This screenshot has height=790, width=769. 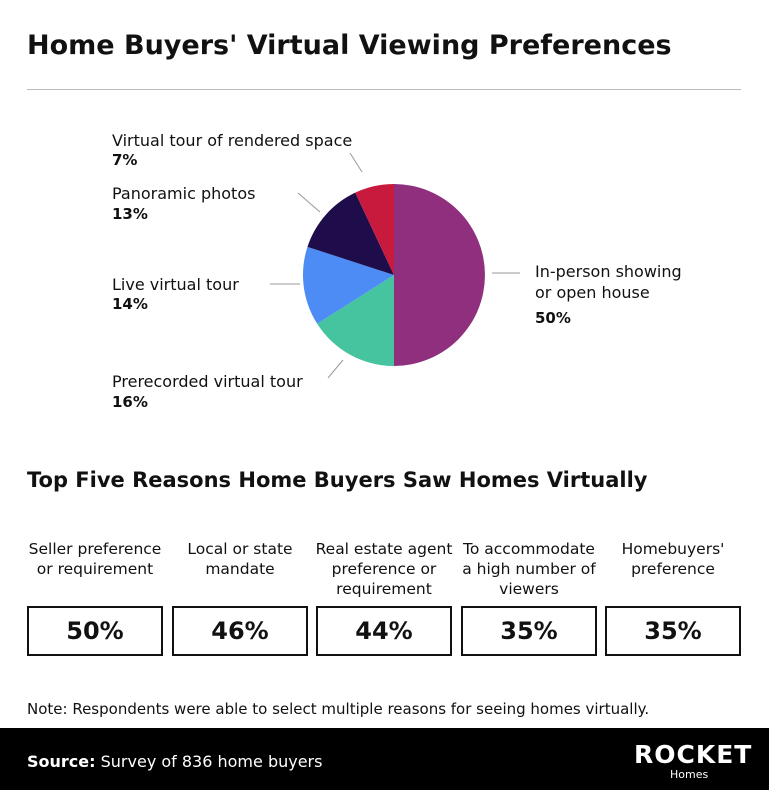 What do you see at coordinates (211, 761) in the screenshot?
I see `source-text: Survey of 836 home buyers` at bounding box center [211, 761].